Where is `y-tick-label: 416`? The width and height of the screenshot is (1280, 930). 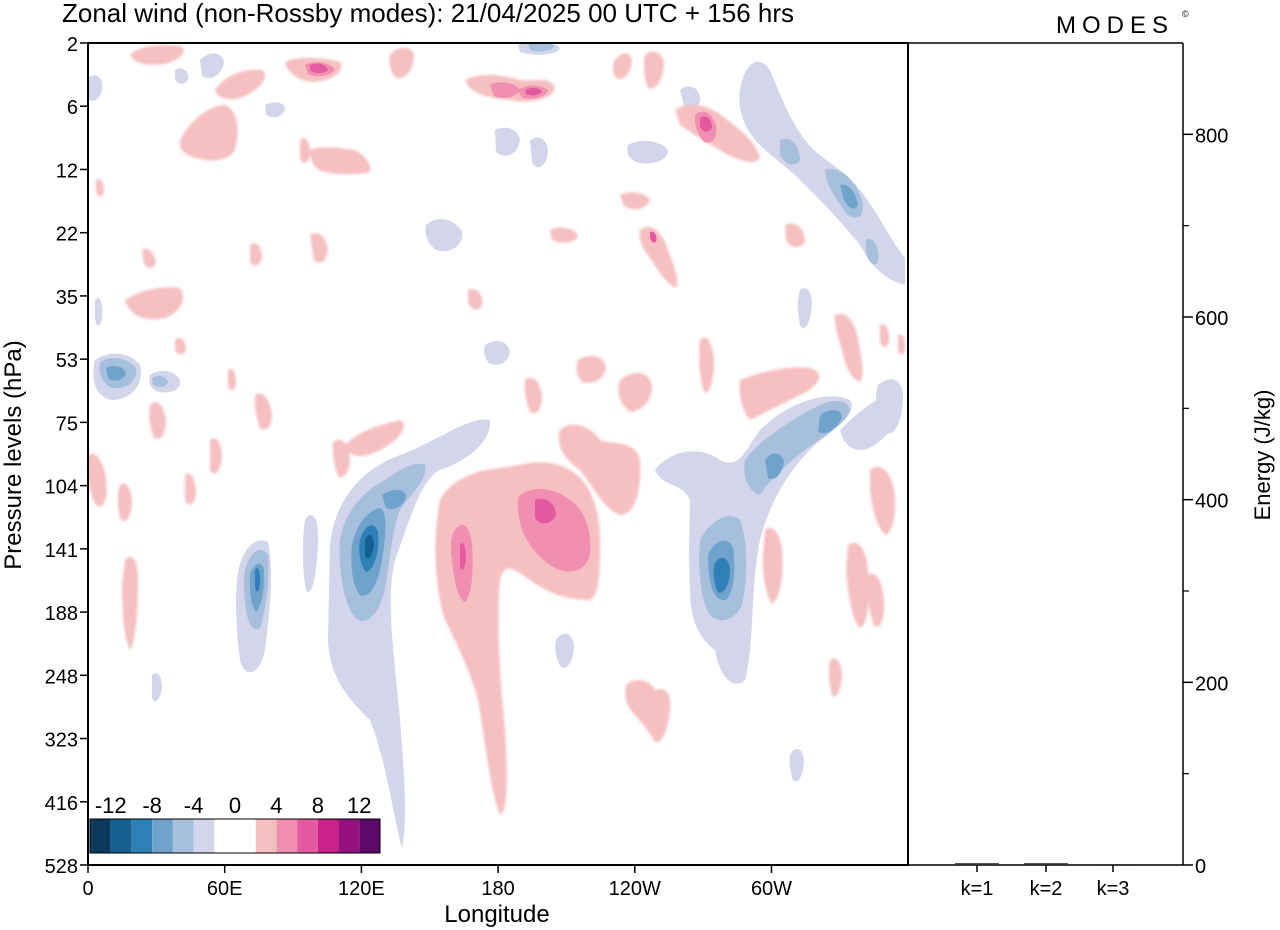
y-tick-label: 416 is located at coordinates (61, 804).